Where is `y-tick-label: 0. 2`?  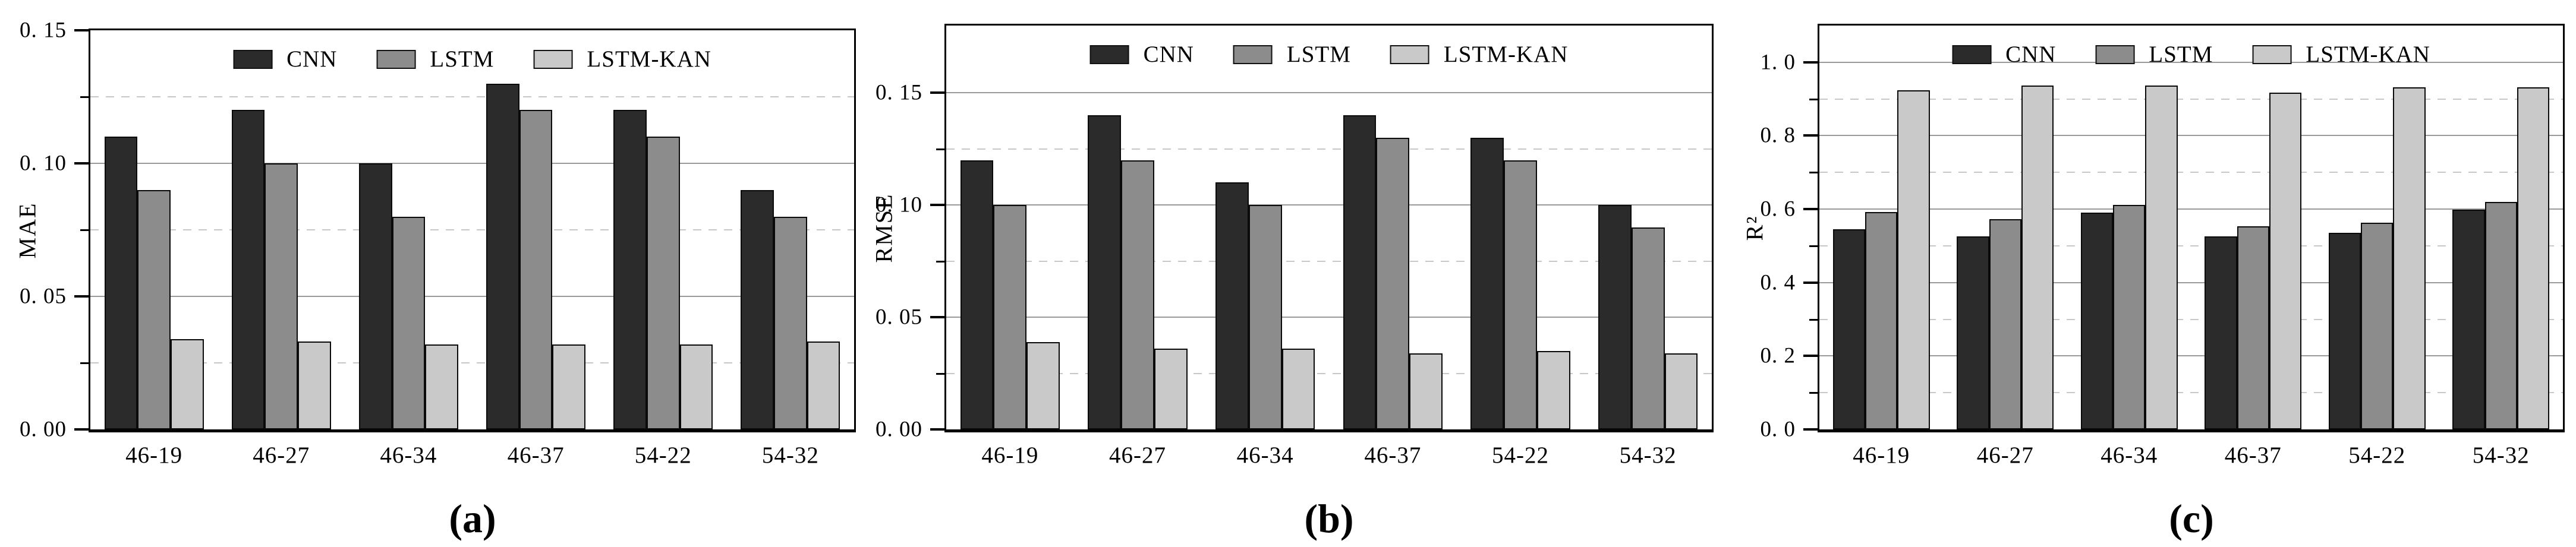
y-tick-label: 0. 2 is located at coordinates (1778, 356).